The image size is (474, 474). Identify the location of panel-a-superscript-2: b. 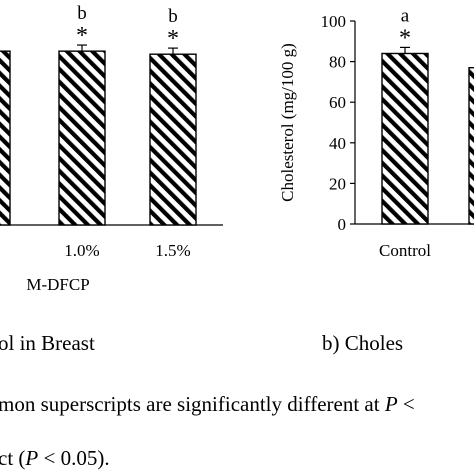
(173, 16).